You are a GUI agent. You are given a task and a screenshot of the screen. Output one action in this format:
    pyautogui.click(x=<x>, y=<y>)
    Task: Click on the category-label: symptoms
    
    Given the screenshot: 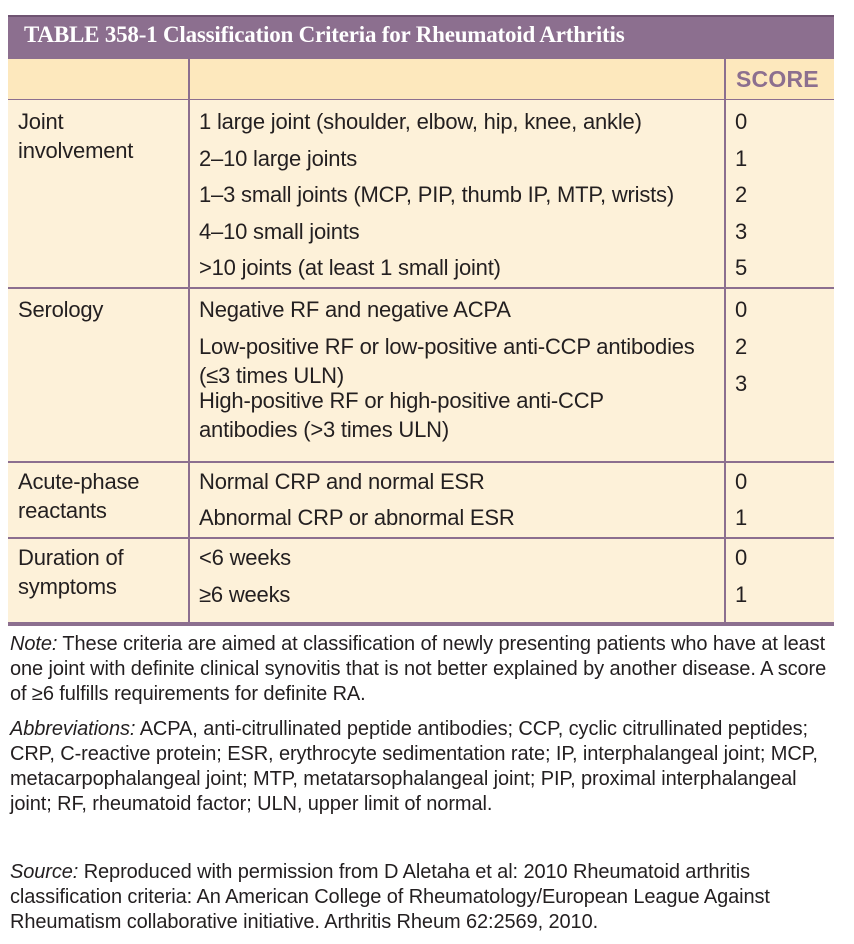 What is the action you would take?
    pyautogui.click(x=67, y=586)
    